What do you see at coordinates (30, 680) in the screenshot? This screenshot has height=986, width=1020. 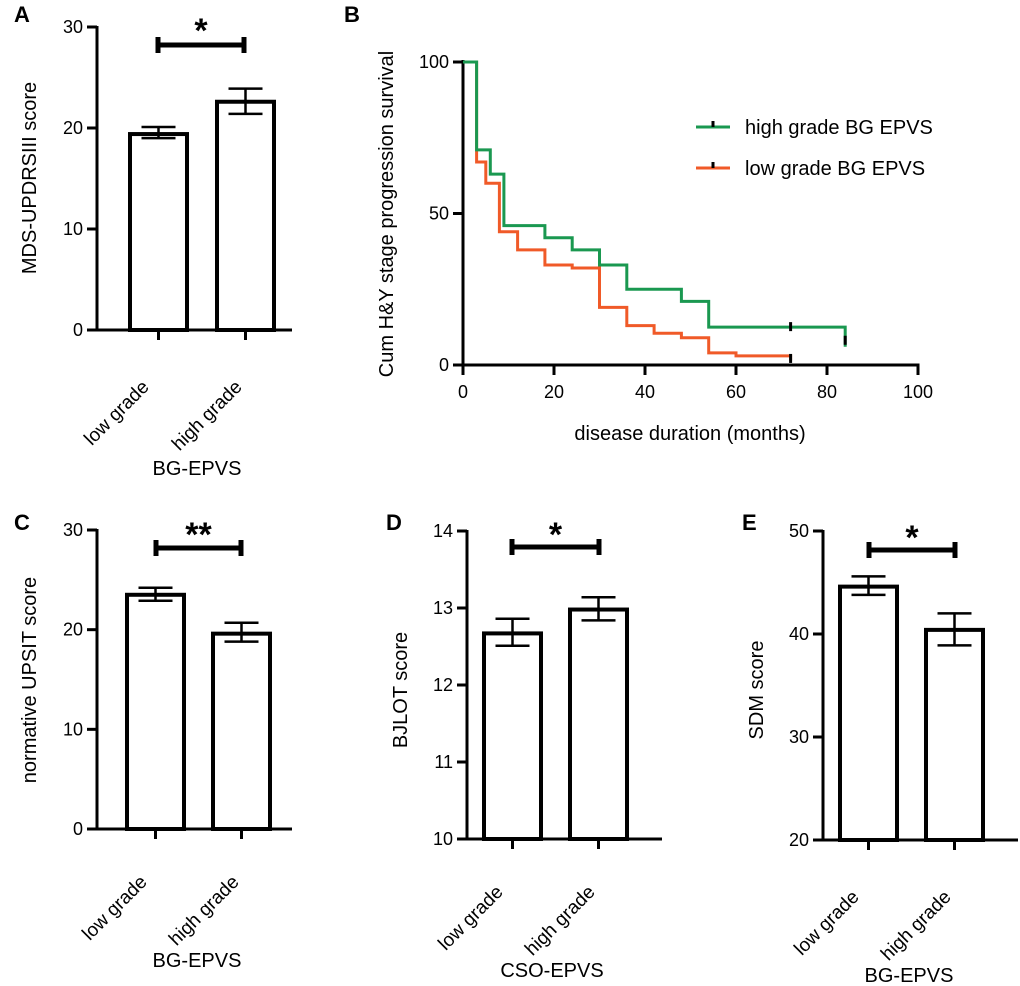 I see `y-axis-label: normative UPSIT score` at bounding box center [30, 680].